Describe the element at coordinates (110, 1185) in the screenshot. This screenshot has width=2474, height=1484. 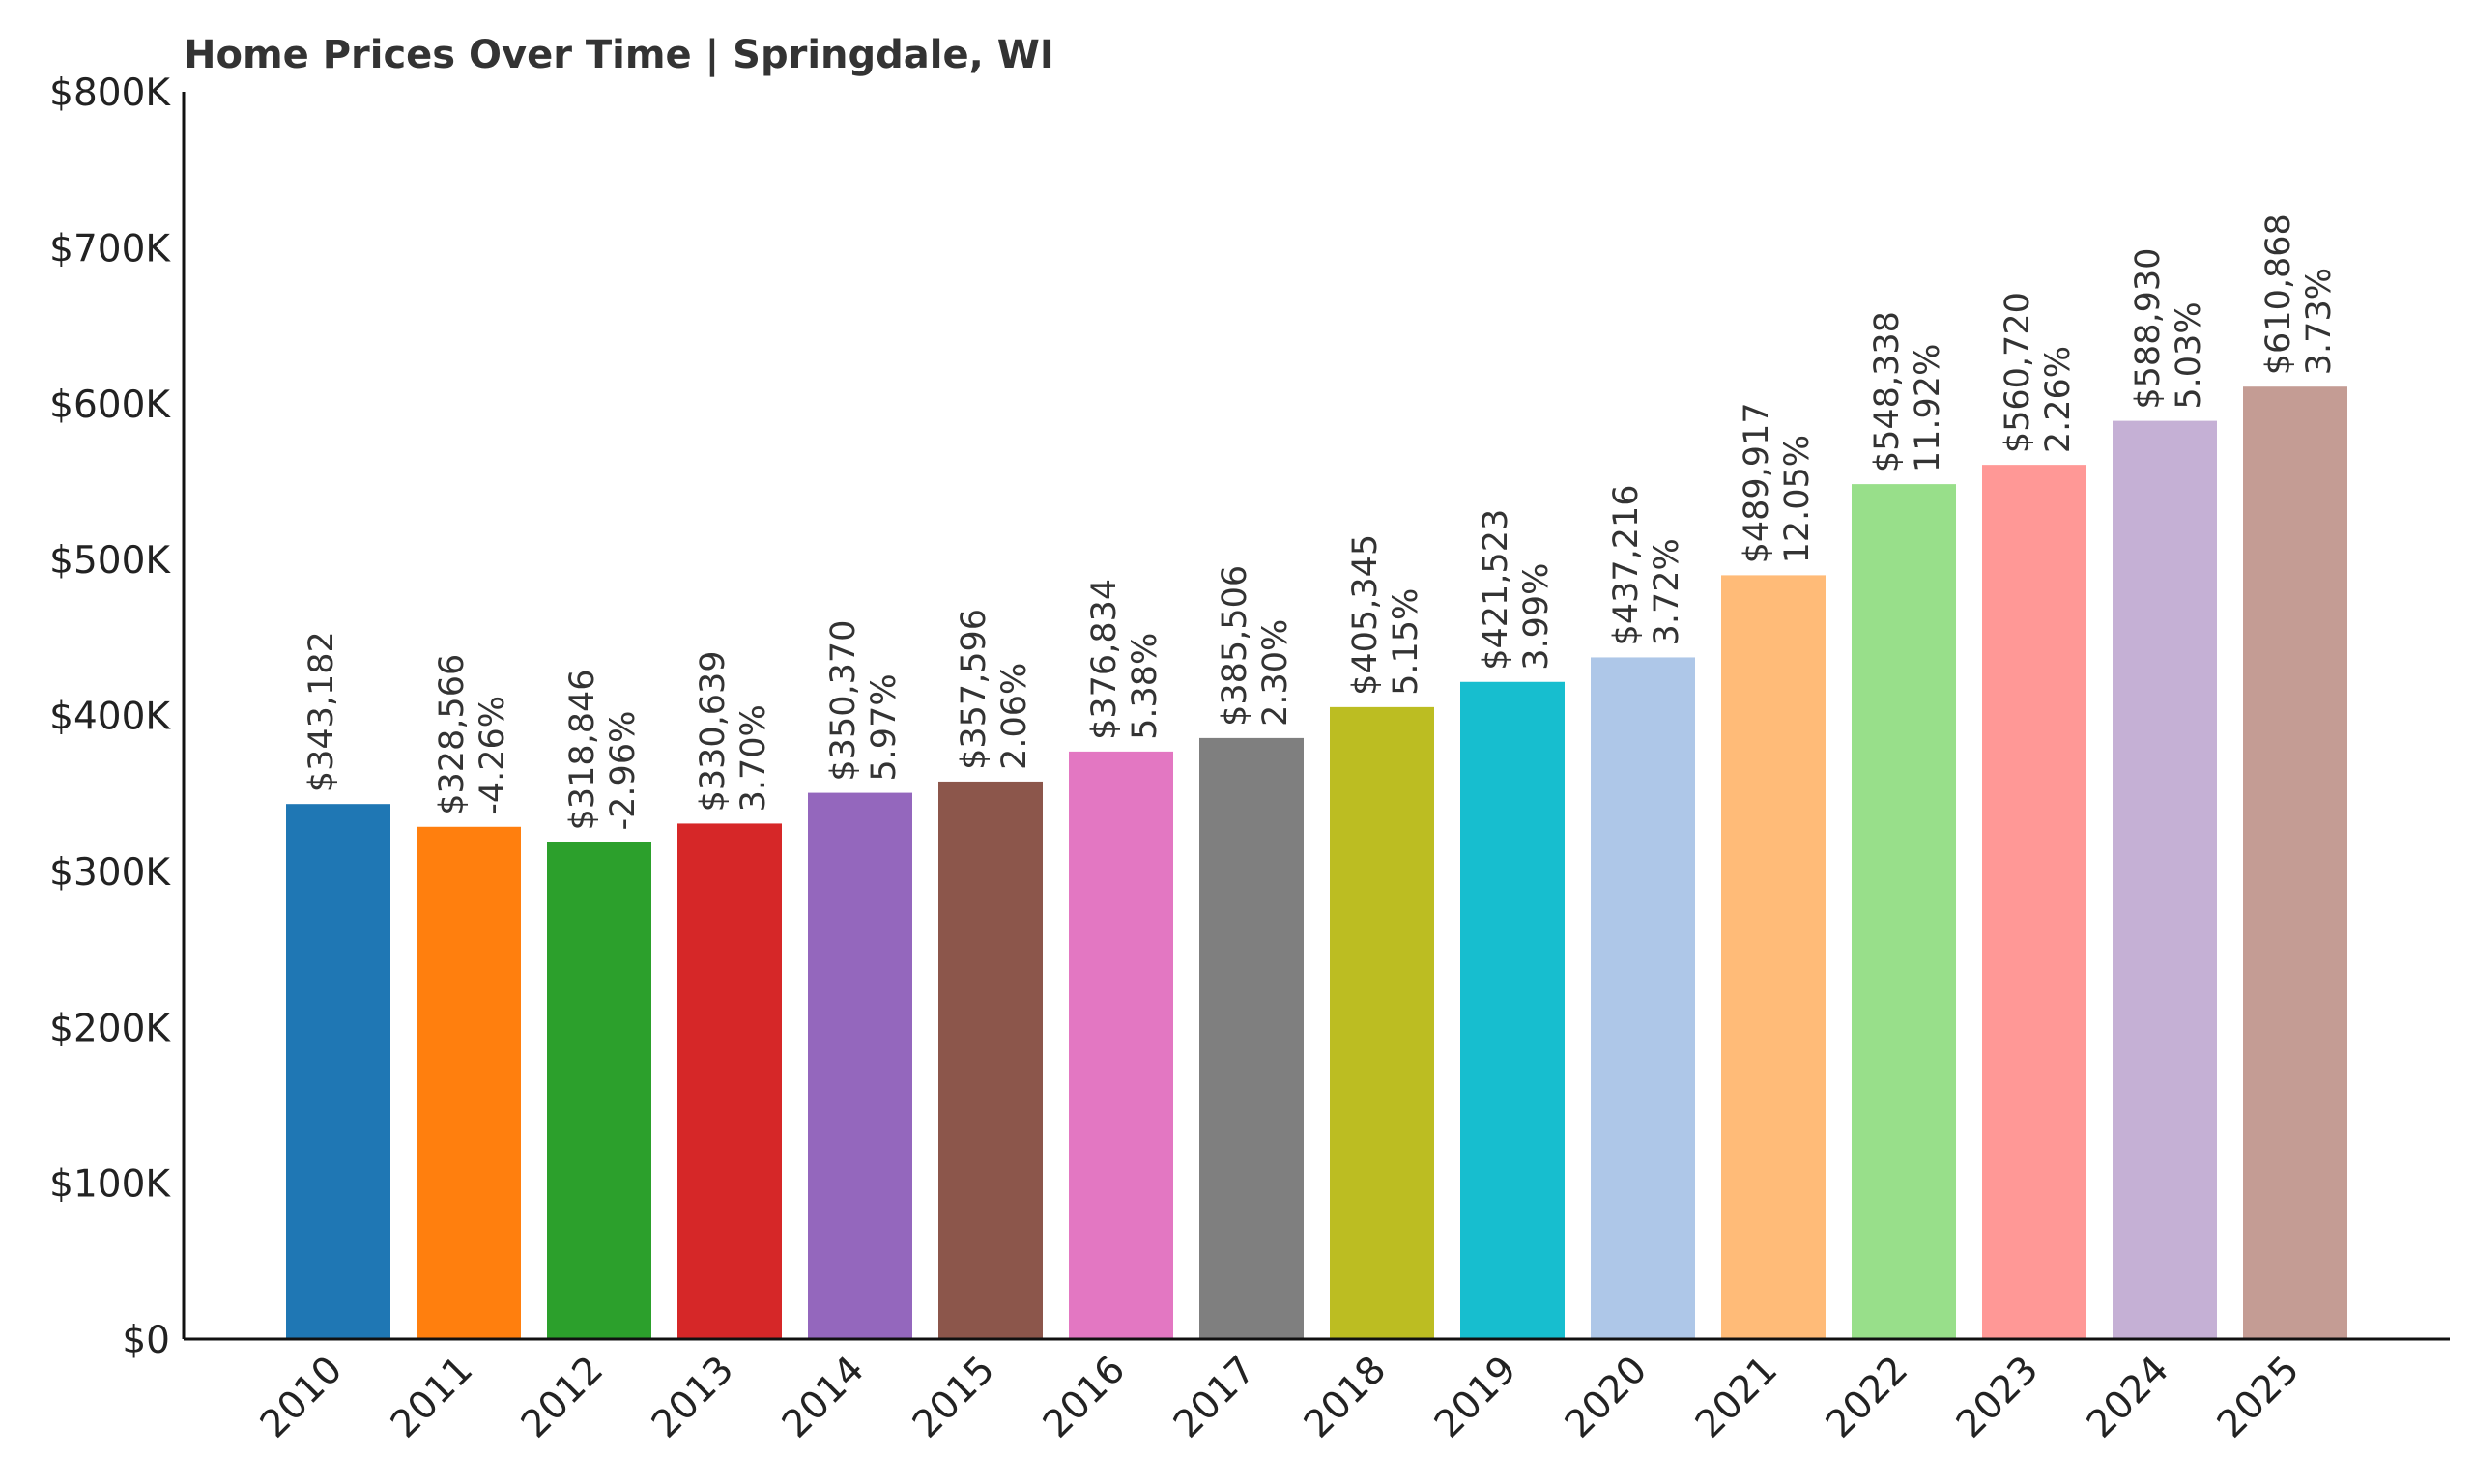
I see `y-tick-label: $100K` at that location.